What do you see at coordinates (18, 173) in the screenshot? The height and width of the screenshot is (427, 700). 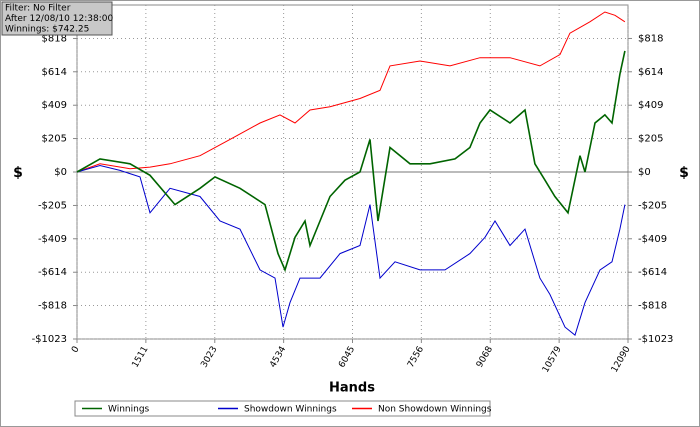 I see `y-axis-label: $` at bounding box center [18, 173].